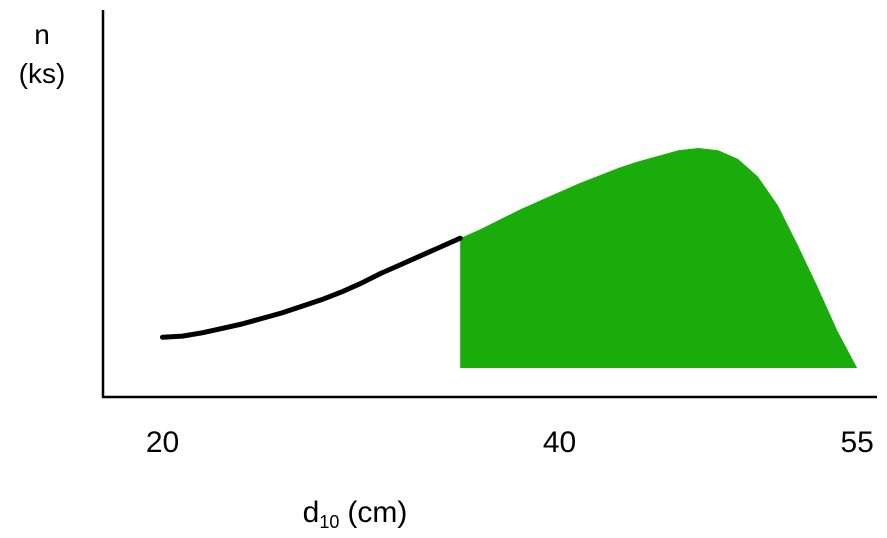 Image resolution: width=887 pixels, height=538 pixels. What do you see at coordinates (162, 442) in the screenshot?
I see `x-tick-label: 20` at bounding box center [162, 442].